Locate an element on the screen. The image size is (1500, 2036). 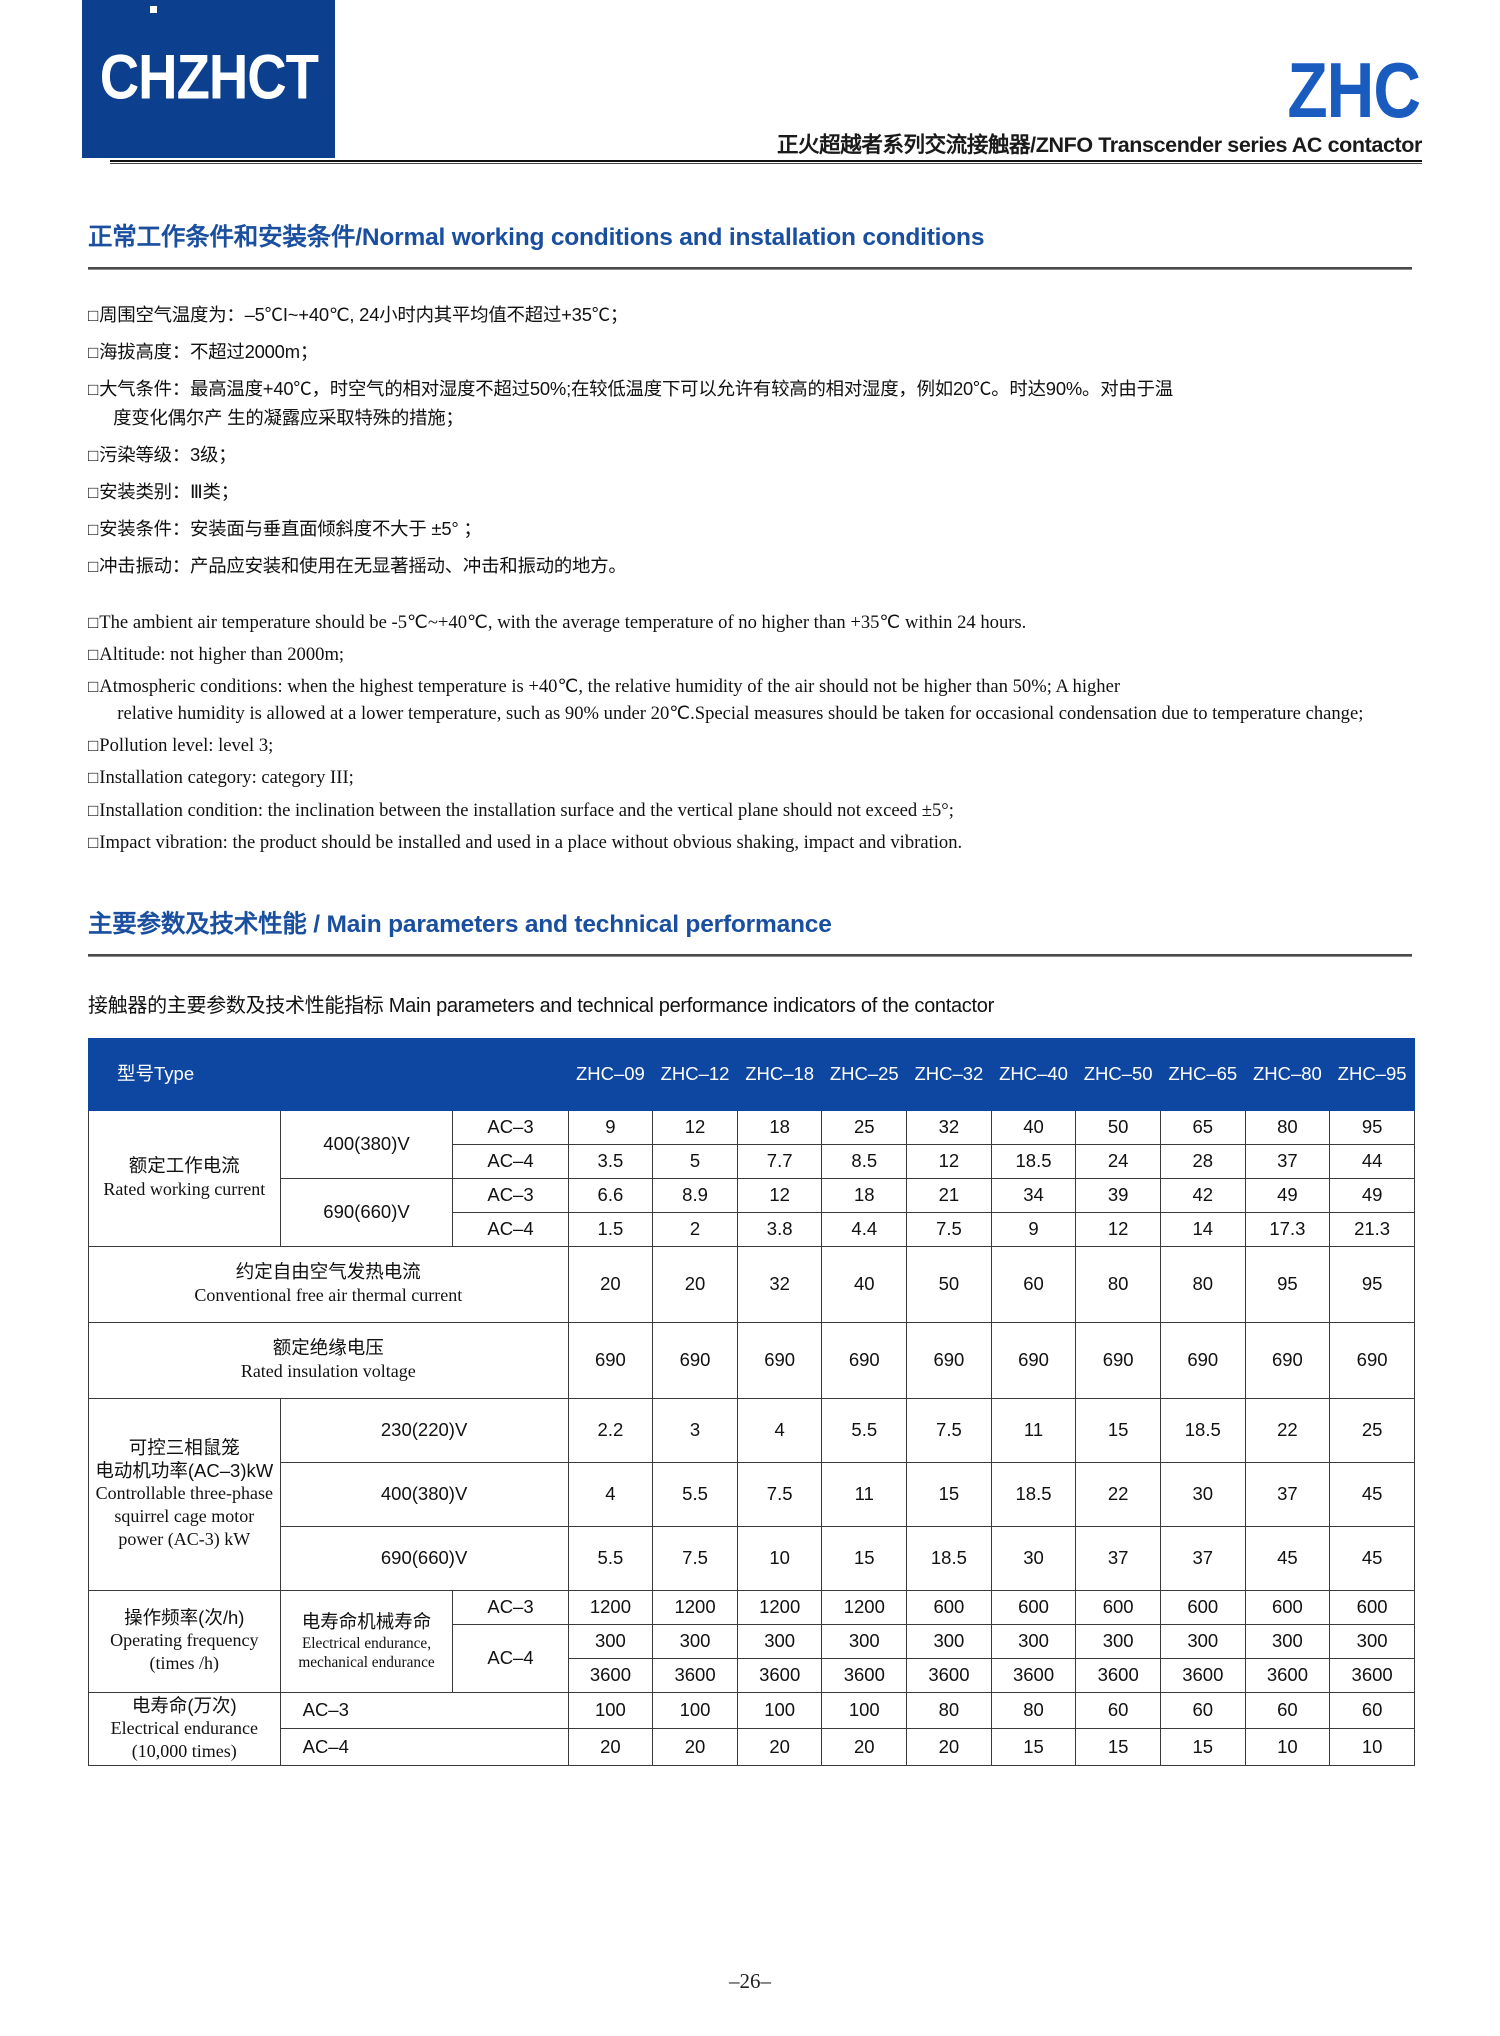
row-label-cn: 额定工作电流 is located at coordinates (184, 1166).